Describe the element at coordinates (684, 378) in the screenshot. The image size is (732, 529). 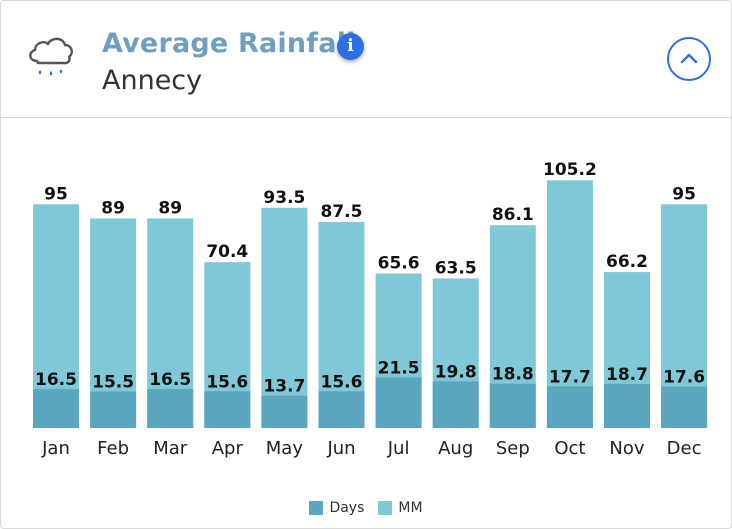
I see `label-days-dec: 17.6` at that location.